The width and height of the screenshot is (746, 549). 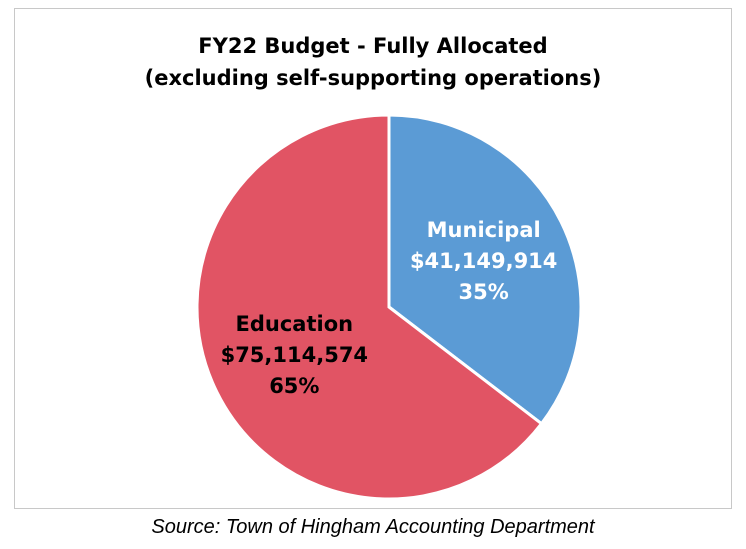 I want to click on slice-label-percent: 65%, so click(x=294, y=386).